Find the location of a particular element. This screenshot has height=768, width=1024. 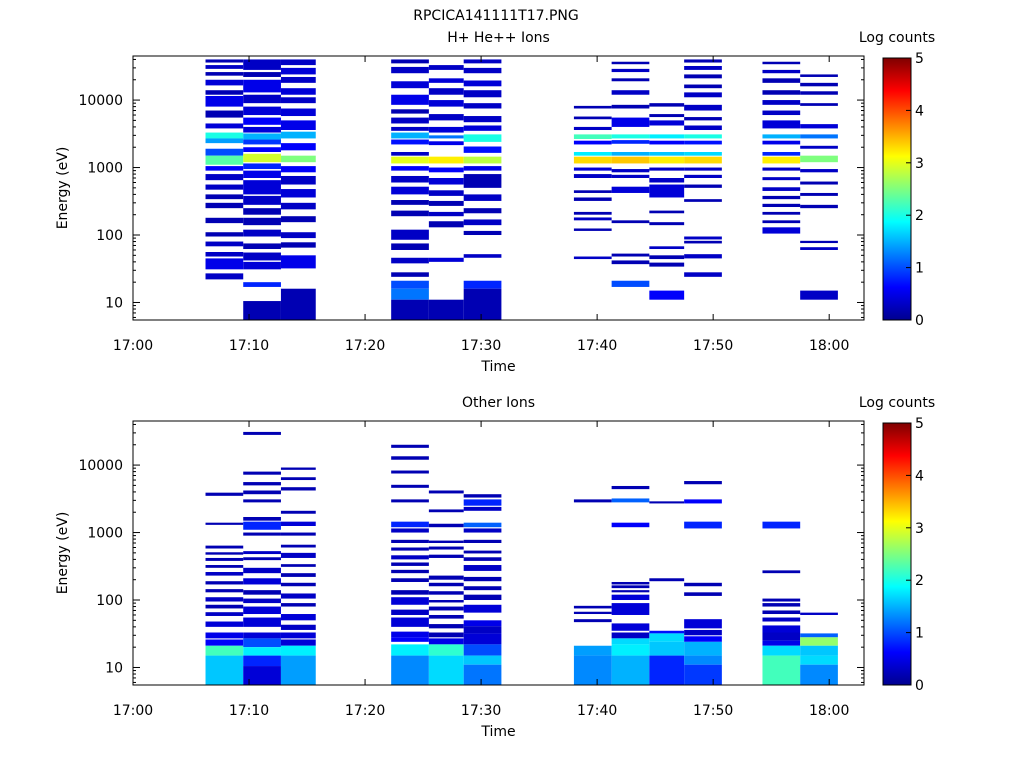

colorbar-tick-label: 5 is located at coordinates (919, 59).